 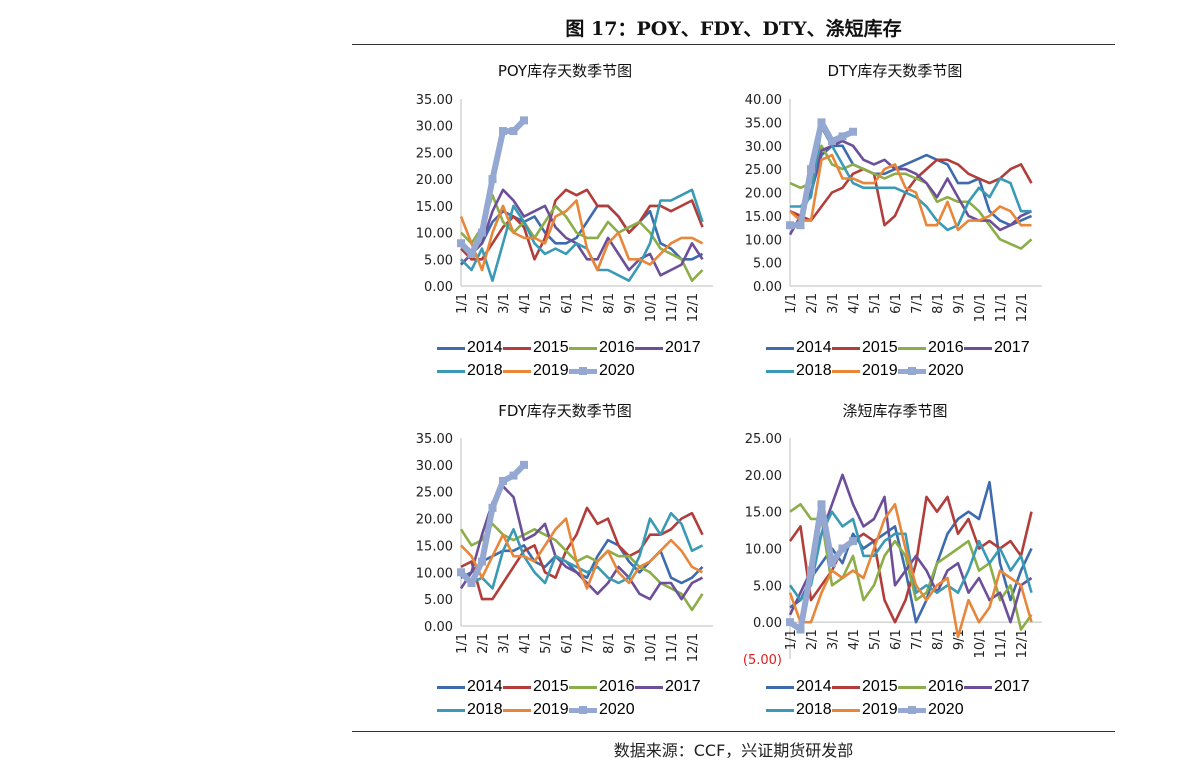 What do you see at coordinates (546, 643) in the screenshot?
I see `x-tick-label: 5/1` at bounding box center [546, 643].